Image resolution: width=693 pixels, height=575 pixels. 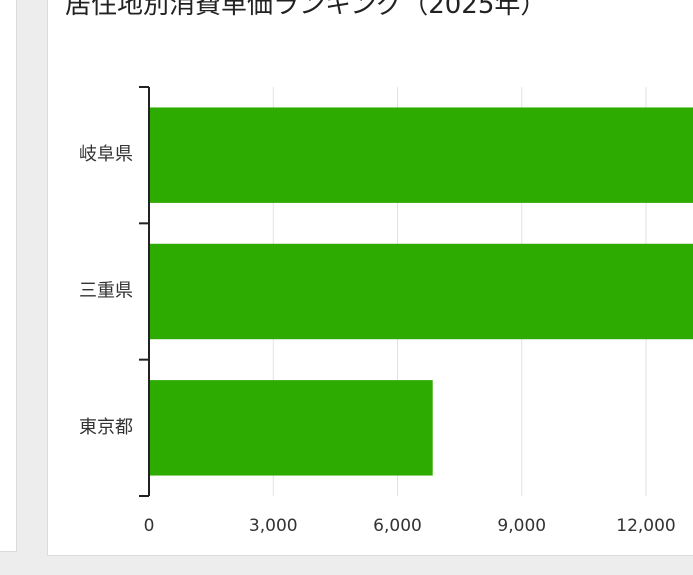 I want to click on chart-title: 居住地別消費単価ランキング（2025年）, so click(x=306, y=10).